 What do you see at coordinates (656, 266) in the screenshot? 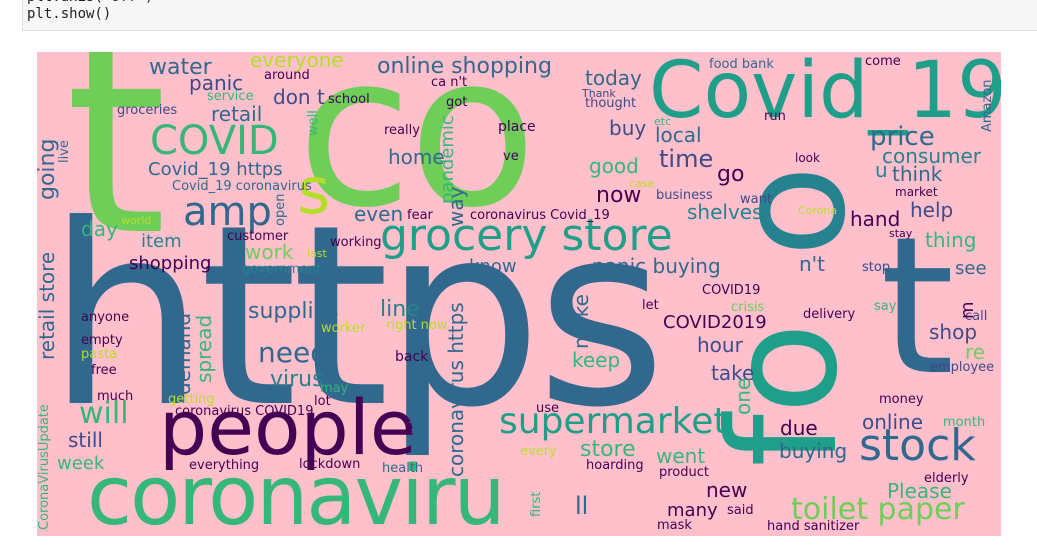
I see `word-panic-buying: panic buying` at bounding box center [656, 266].